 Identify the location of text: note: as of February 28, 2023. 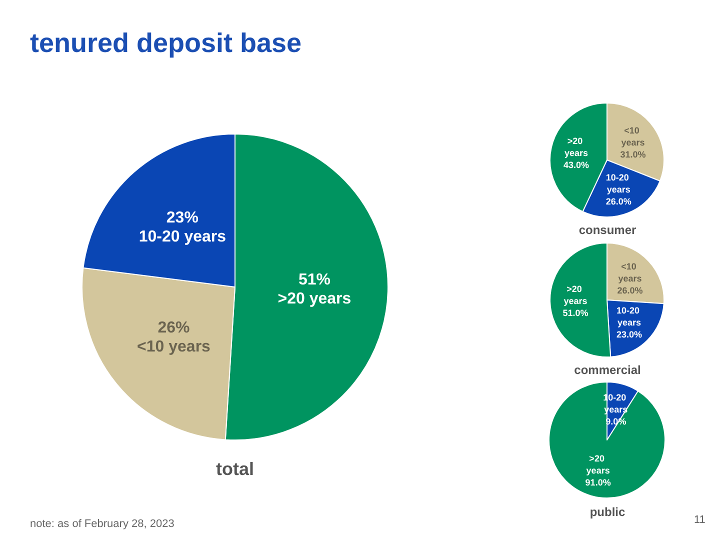
(102, 524).